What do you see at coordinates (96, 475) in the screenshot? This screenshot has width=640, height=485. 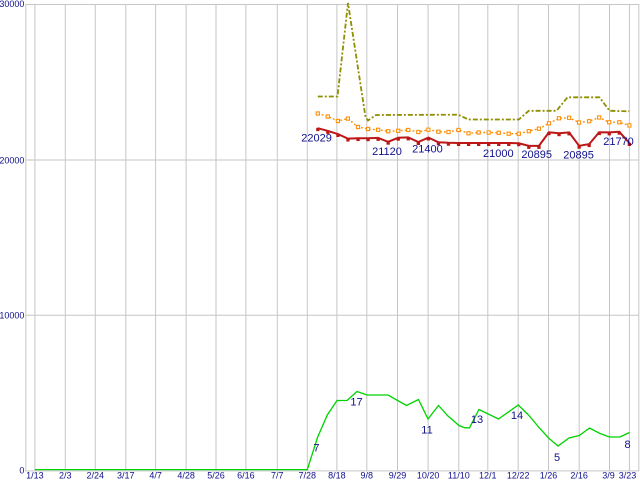 I see `svg-text: 2/24` at bounding box center [96, 475].